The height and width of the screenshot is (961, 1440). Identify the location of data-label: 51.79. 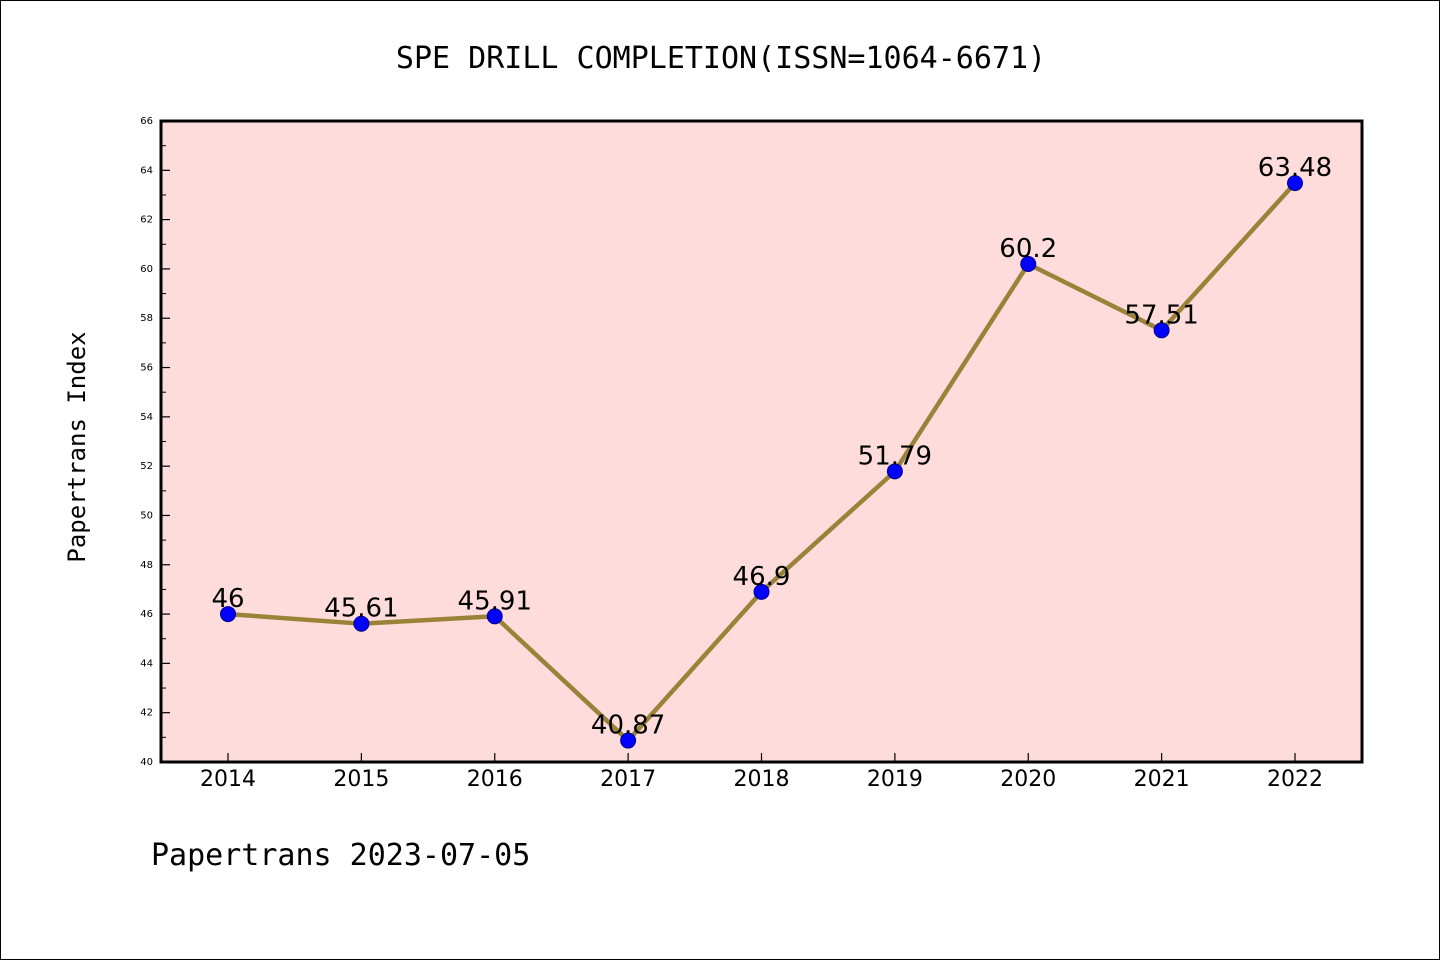
(895, 456).